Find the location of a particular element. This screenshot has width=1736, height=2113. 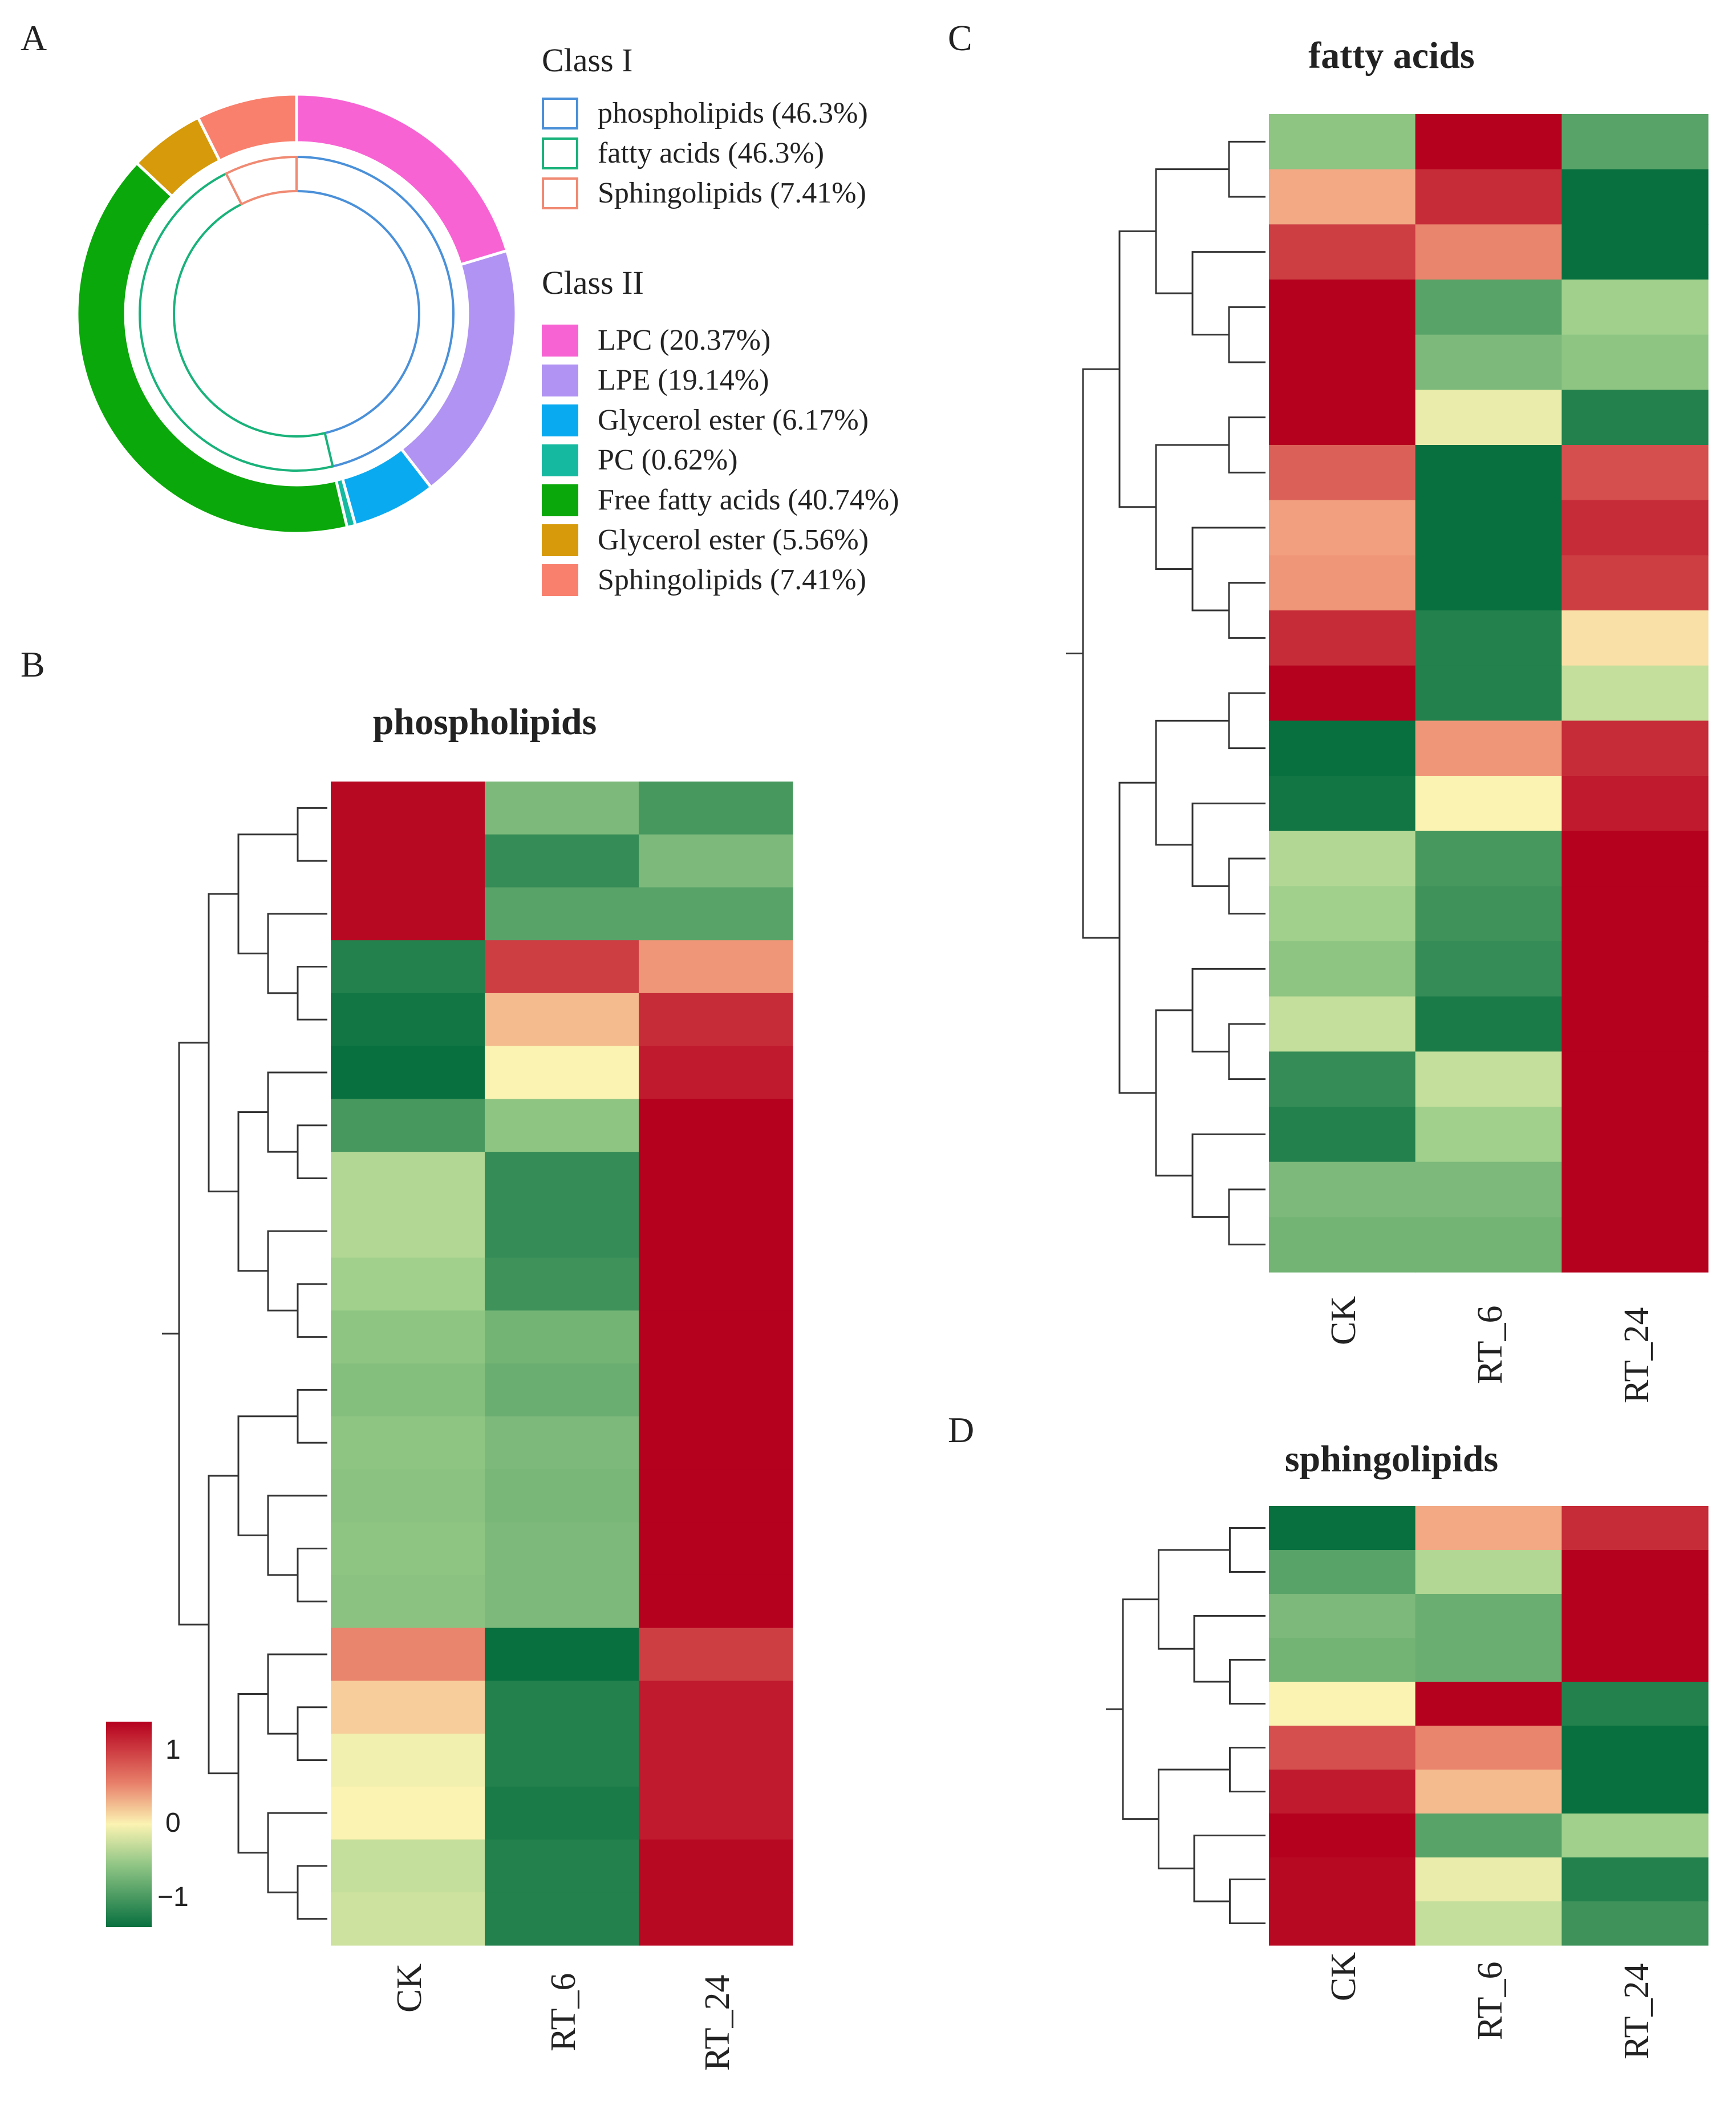

legend-label: fatty acids (46.3%) is located at coordinates (711, 153).